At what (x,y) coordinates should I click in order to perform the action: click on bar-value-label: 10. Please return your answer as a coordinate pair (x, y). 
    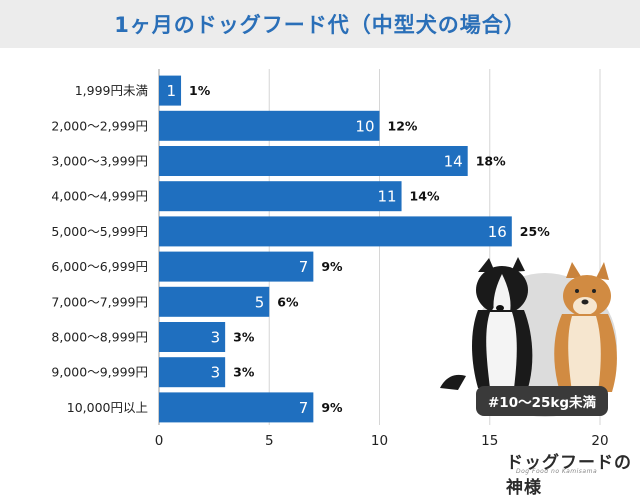
    Looking at the image, I should click on (364, 126).